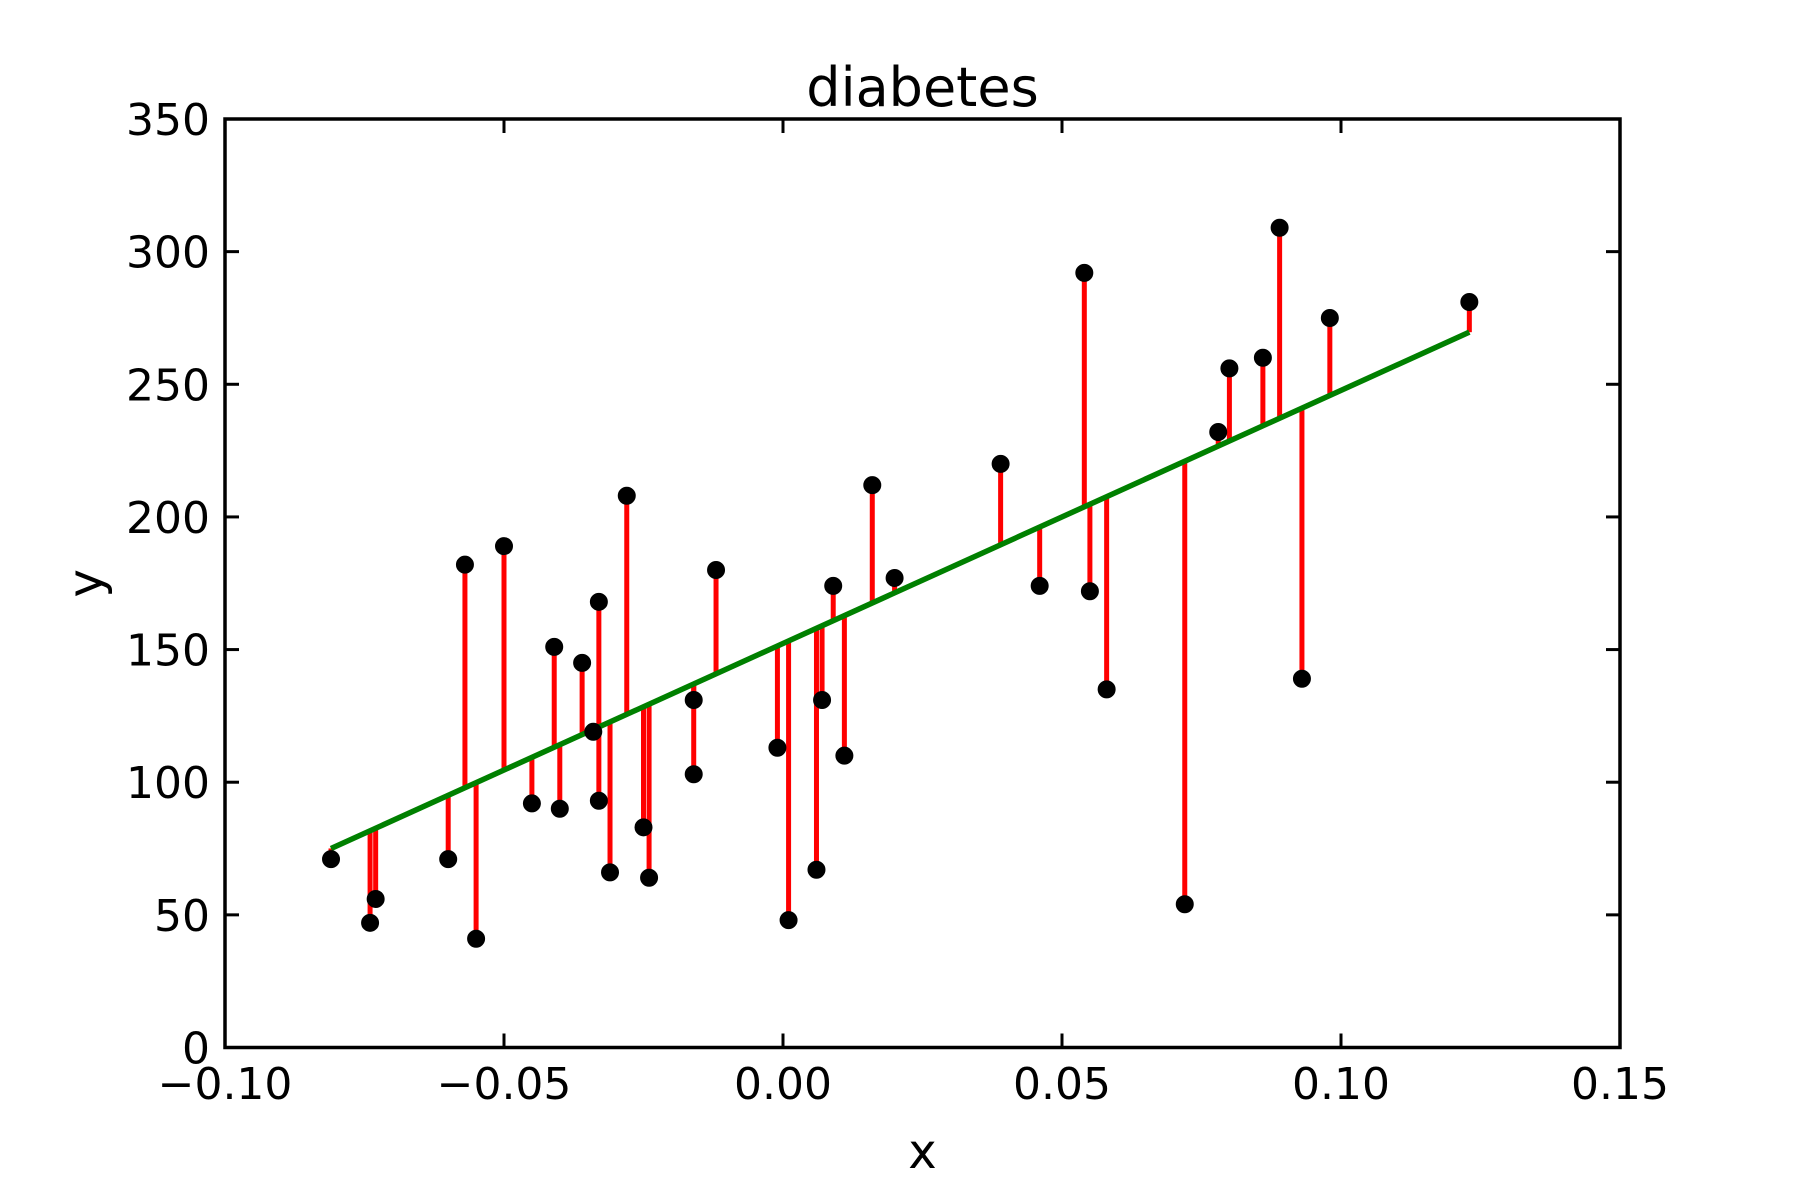 This screenshot has height=1204, width=1800. I want to click on x-tick-label: −0.10, so click(225, 1084).